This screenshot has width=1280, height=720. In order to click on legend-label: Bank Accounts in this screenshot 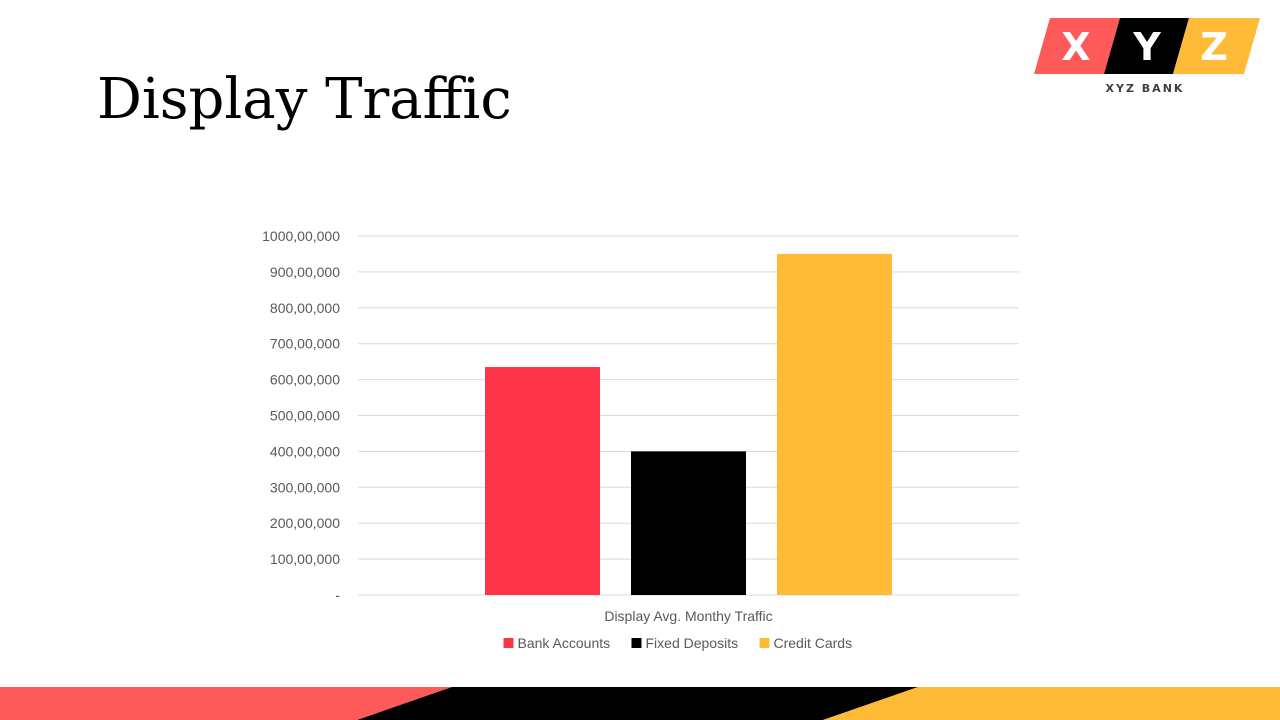, I will do `click(564, 643)`.